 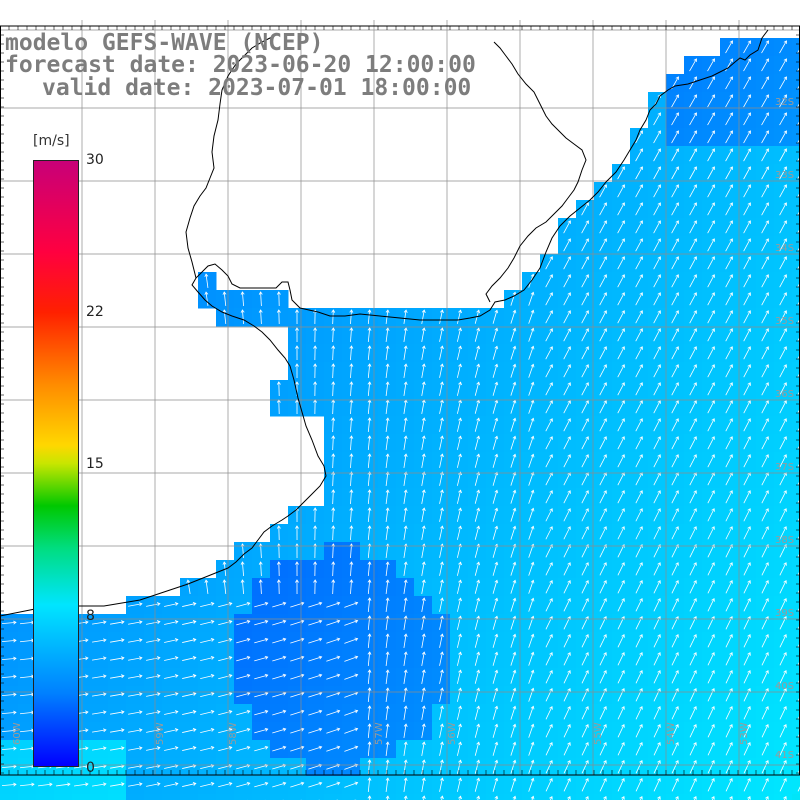 I want to click on lat-label: 34S, so click(x=785, y=248).